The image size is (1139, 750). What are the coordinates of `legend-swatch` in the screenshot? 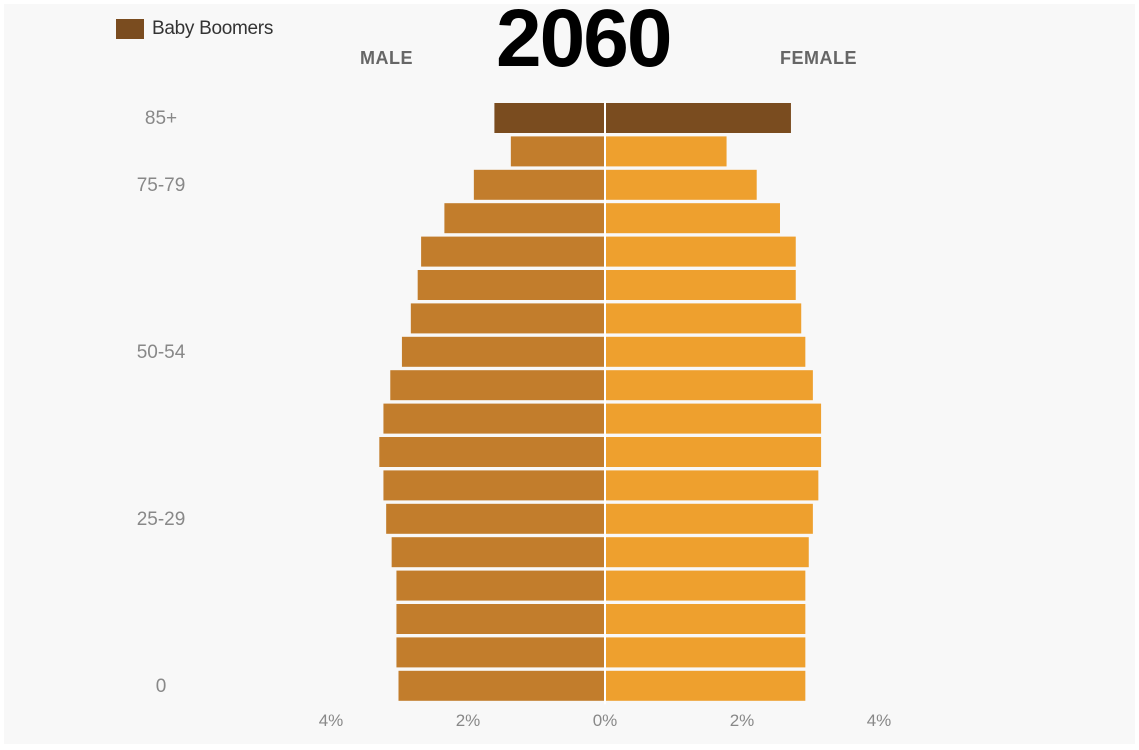 It's located at (130, 29).